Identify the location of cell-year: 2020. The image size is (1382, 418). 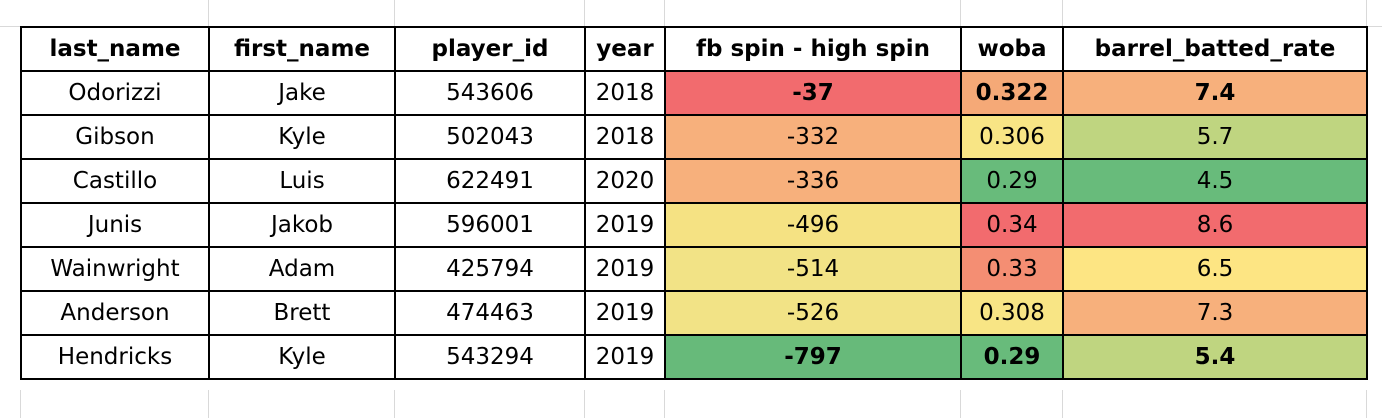
(625, 181).